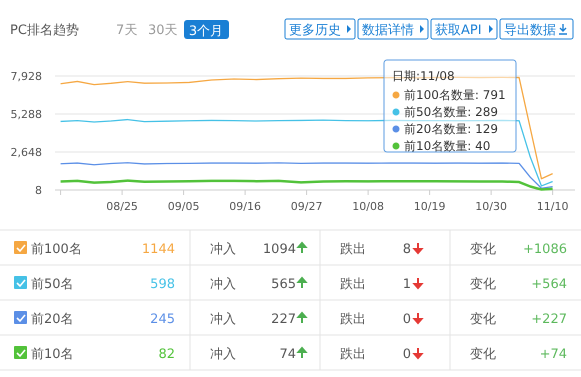 This screenshot has height=377, width=581. I want to click on text: 7天, so click(127, 30).